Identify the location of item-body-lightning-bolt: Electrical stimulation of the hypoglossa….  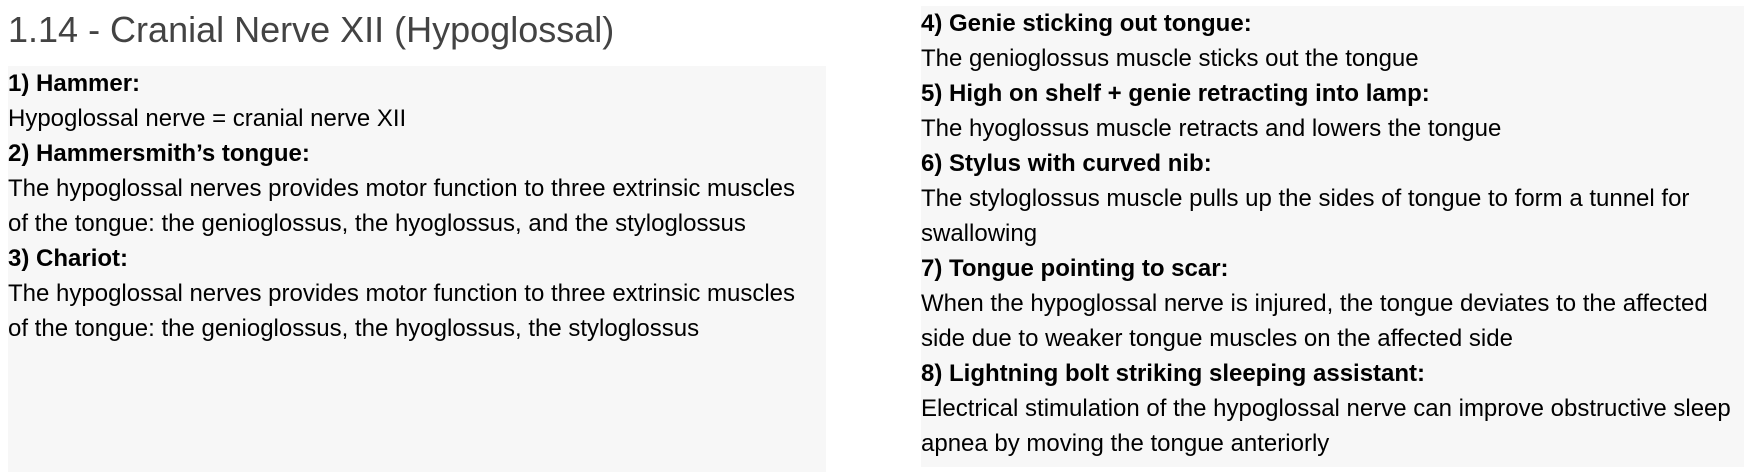
(1326, 426).